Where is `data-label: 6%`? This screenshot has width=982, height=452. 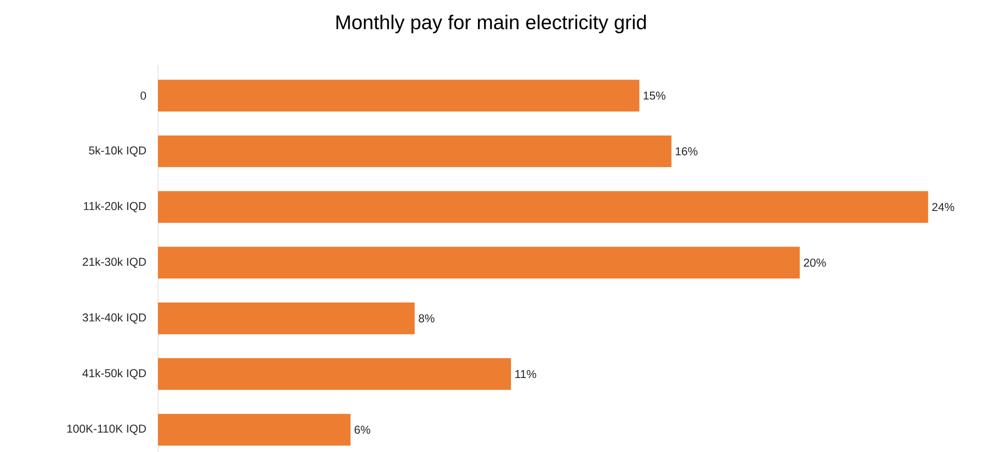
data-label: 6% is located at coordinates (362, 430).